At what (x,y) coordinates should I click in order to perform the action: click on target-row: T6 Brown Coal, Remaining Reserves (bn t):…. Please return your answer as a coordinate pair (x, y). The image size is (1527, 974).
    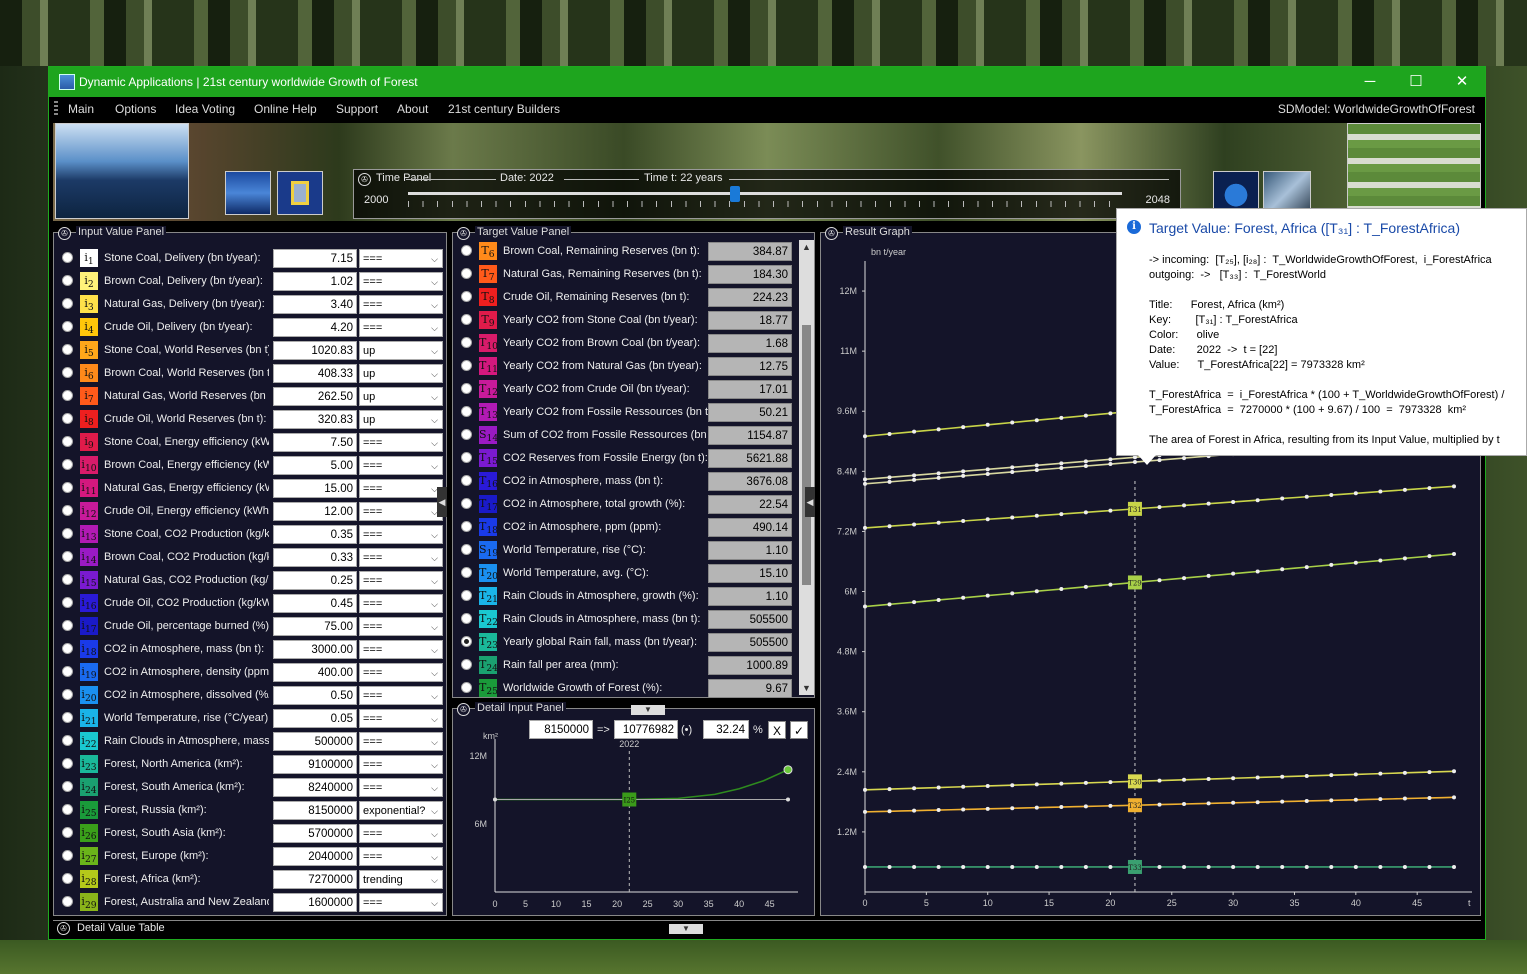
    Looking at the image, I should click on (626, 251).